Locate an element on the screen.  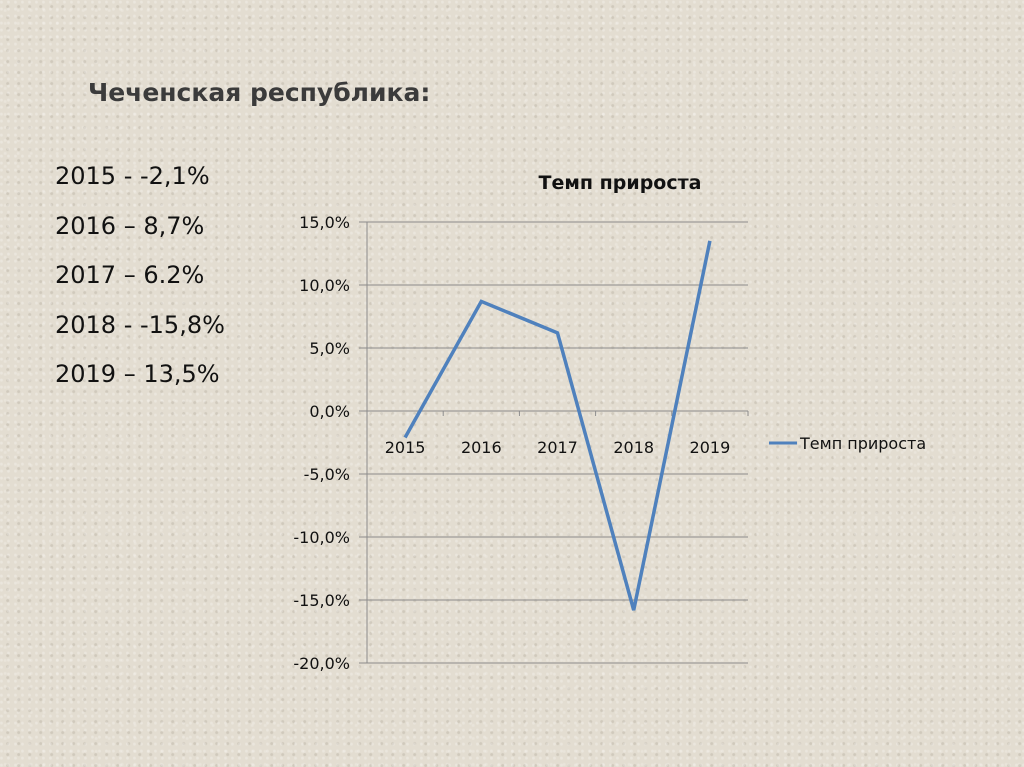
x-tick-label: 2019 is located at coordinates (710, 447).